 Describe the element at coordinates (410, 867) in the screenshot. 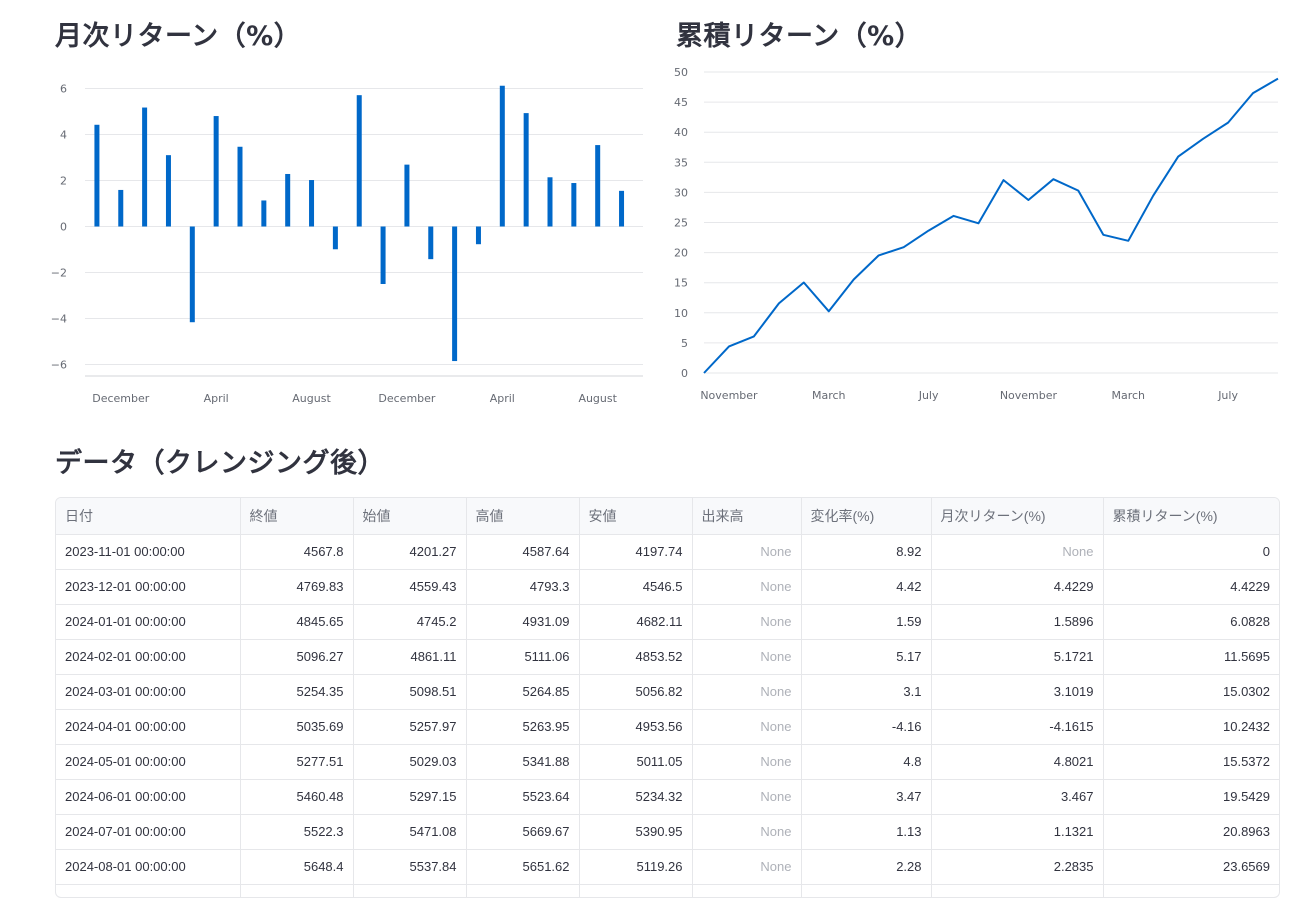

I see `table-cell: 5537.84` at that location.